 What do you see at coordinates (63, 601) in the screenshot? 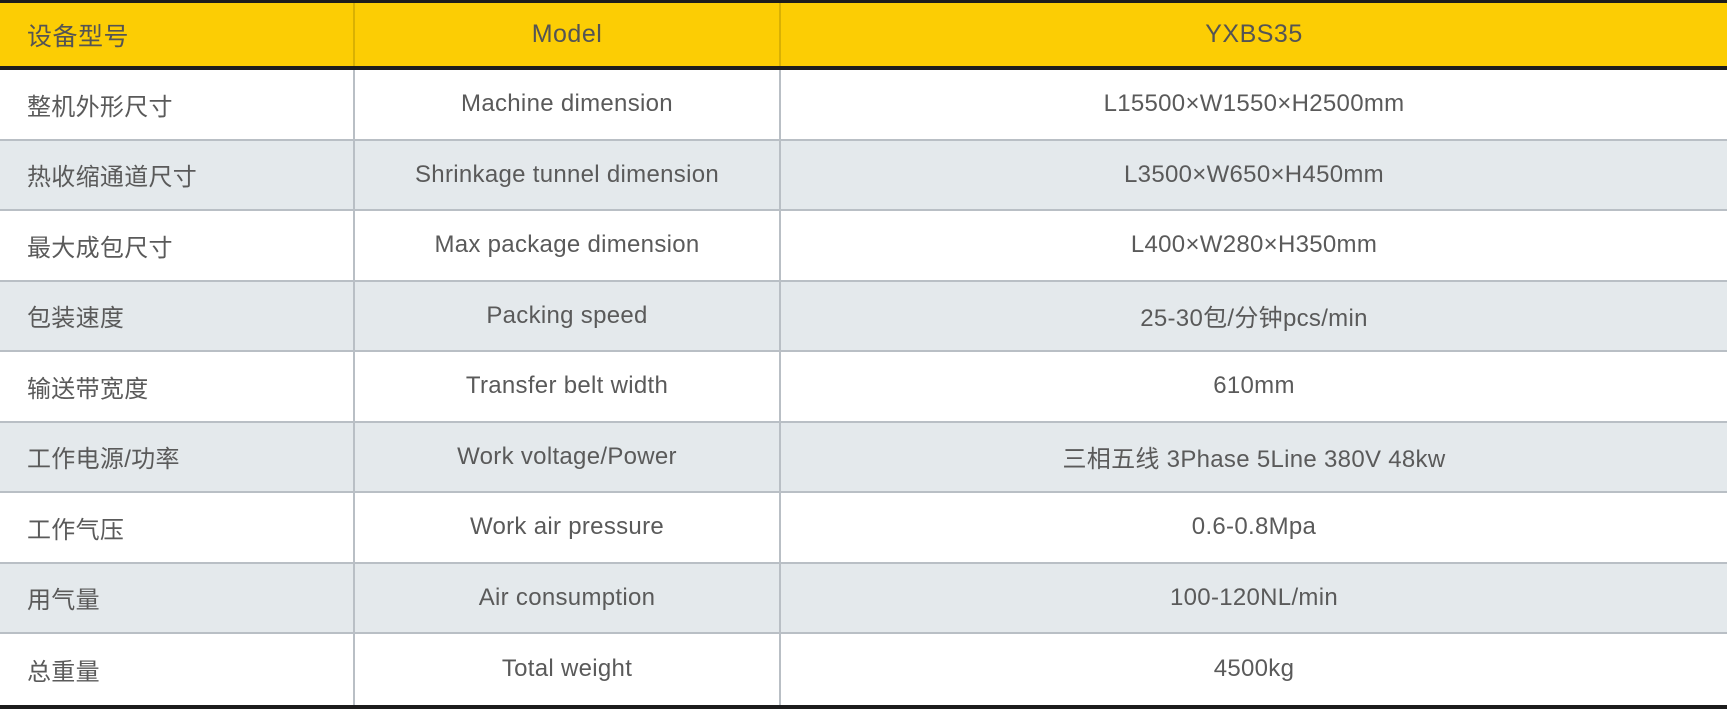
I see `row-label-cn: 用气量` at bounding box center [63, 601].